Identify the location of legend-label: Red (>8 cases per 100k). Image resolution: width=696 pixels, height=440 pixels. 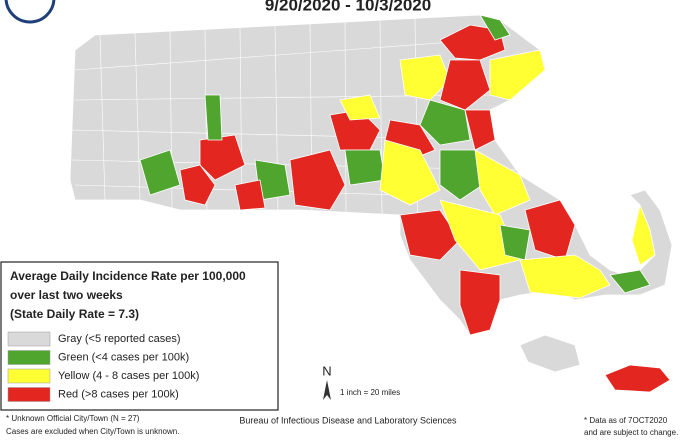
(118, 394).